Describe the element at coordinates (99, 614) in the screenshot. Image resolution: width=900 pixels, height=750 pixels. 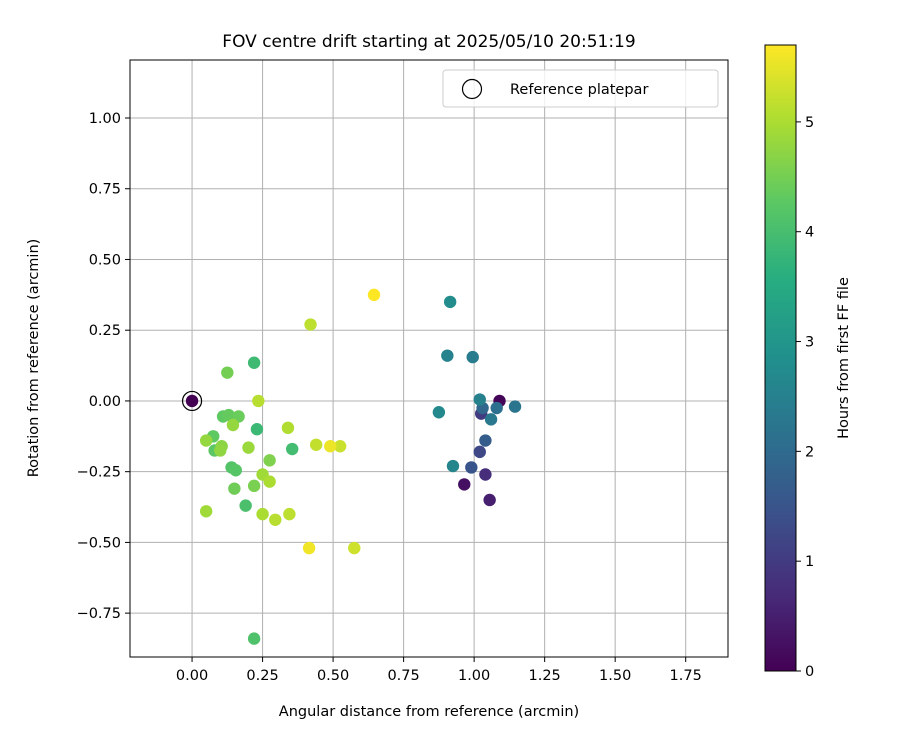
I see `y-tick-label: −0.75` at that location.